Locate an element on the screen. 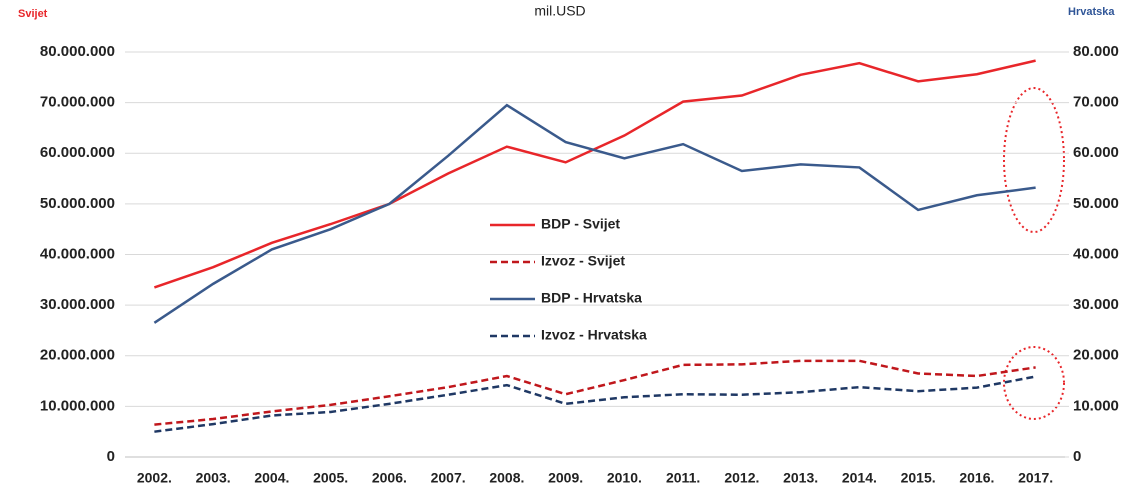 The image size is (1145, 493). y2-tick-label: 70.000 is located at coordinates (1096, 102).